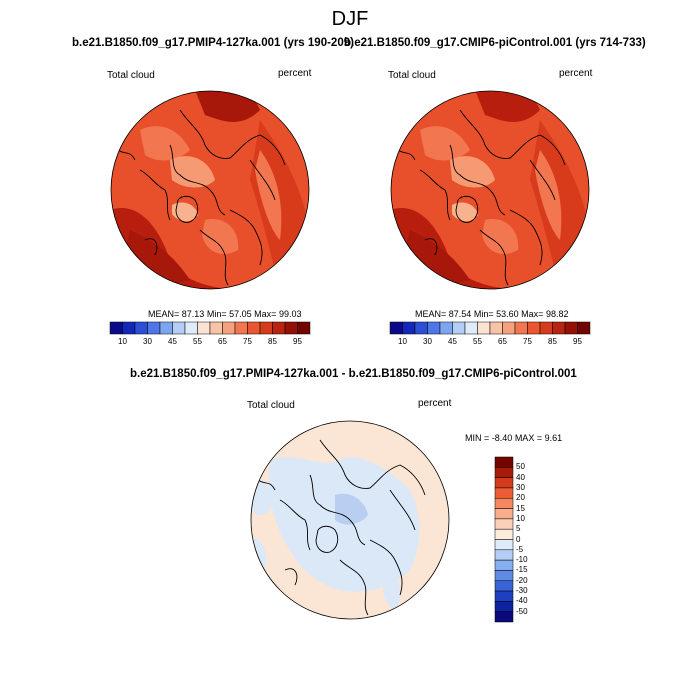 The height and width of the screenshot is (700, 700). I want to click on panel-2-colorbar, so click(490, 328).